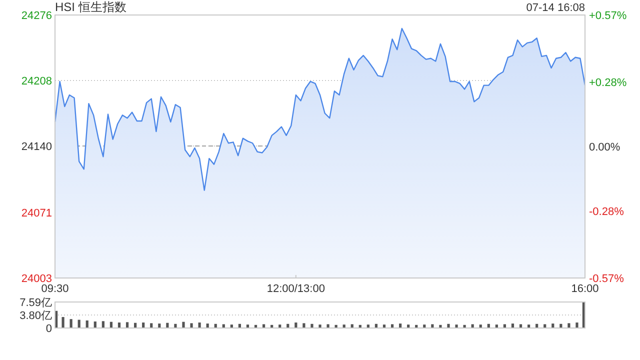 The width and height of the screenshot is (640, 360). Describe the element at coordinates (36, 279) in the screenshot. I see `y-tick-label: 24003` at that location.